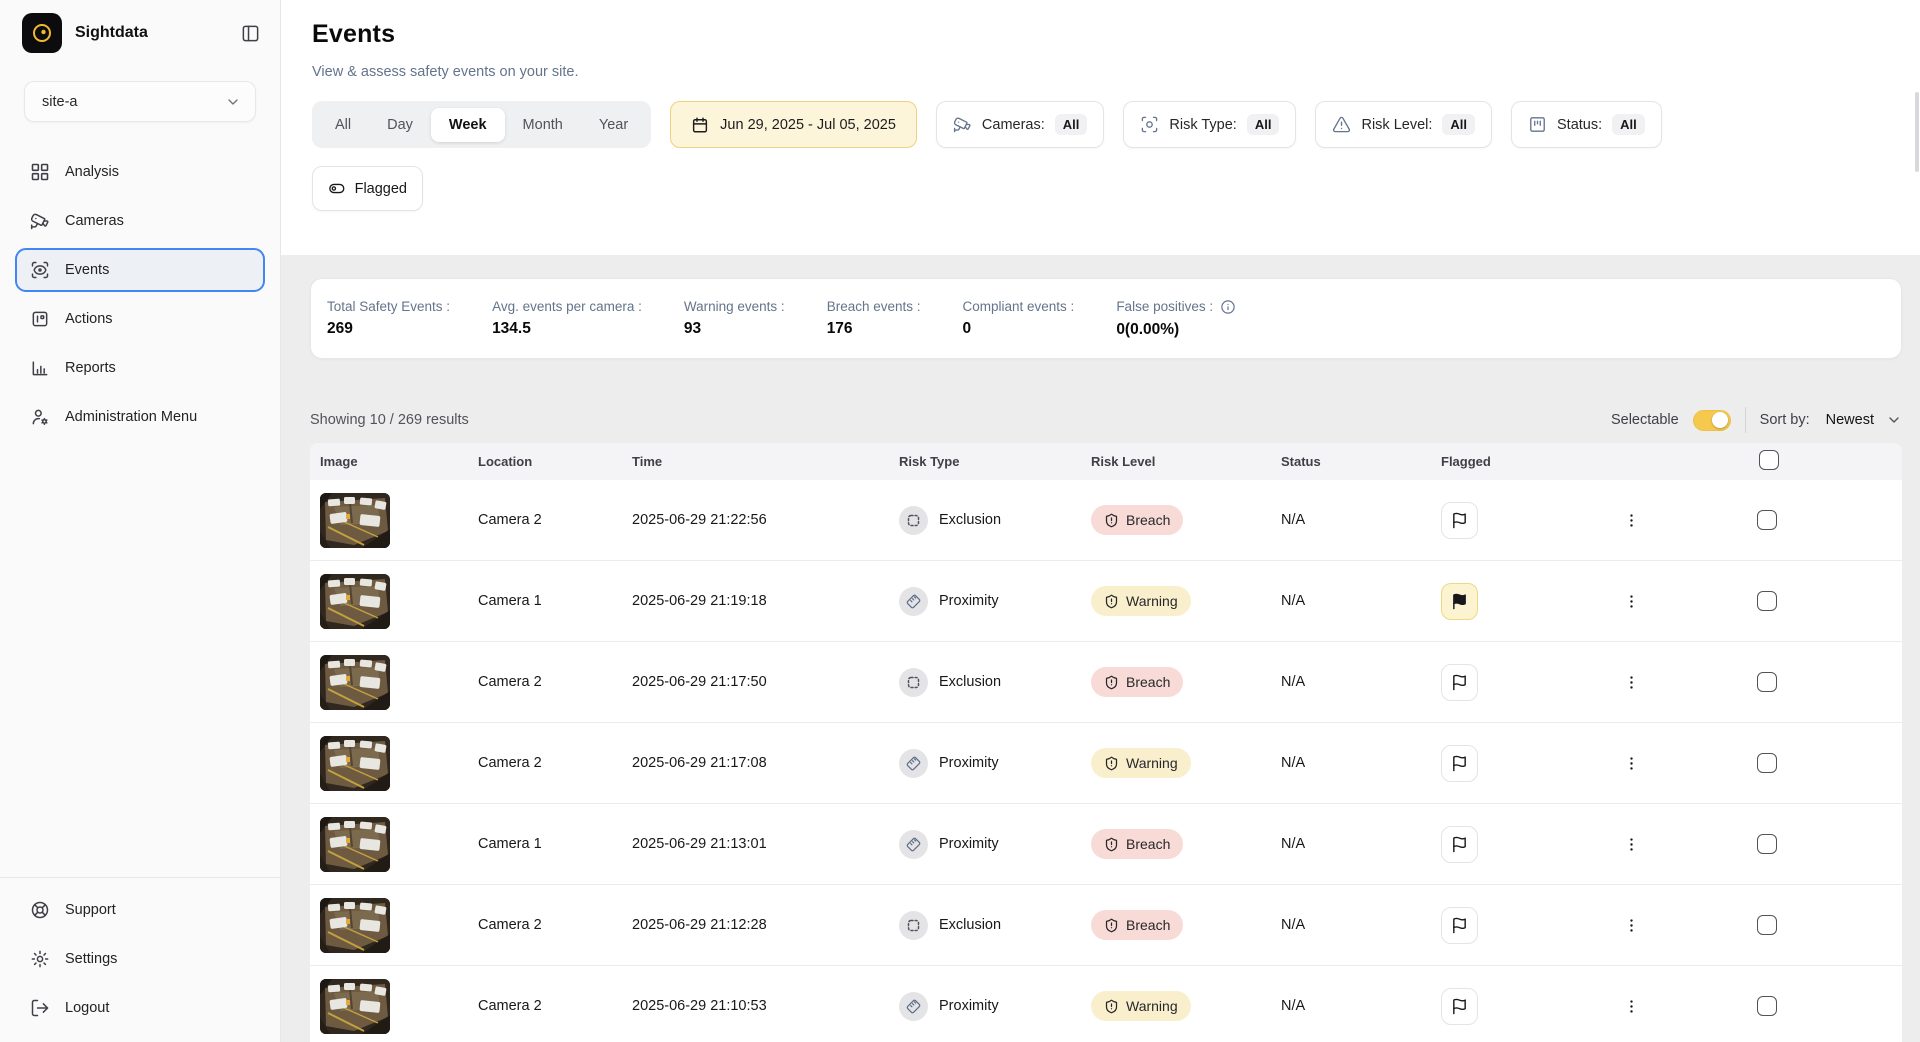 This screenshot has width=1920, height=1042. I want to click on selectable-toggle, so click(1711, 420).